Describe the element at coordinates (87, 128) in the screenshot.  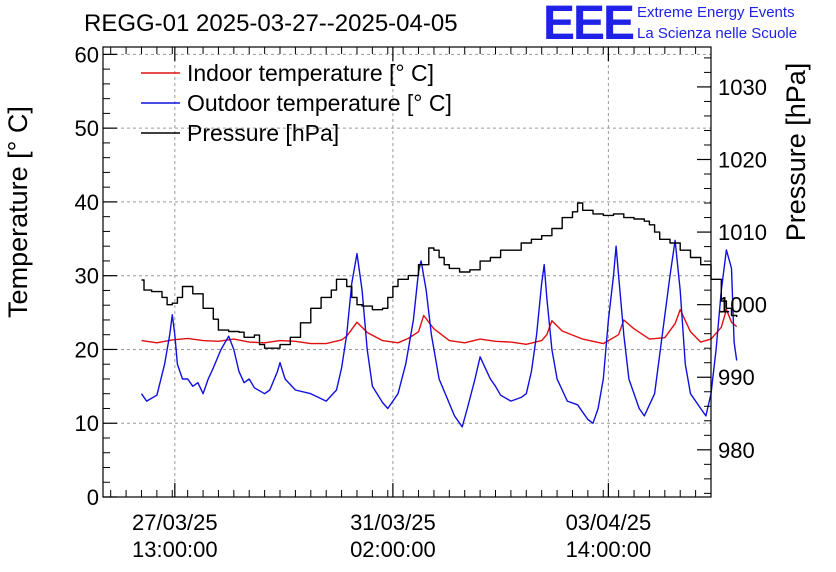
I see `y-tick-label: 50` at that location.